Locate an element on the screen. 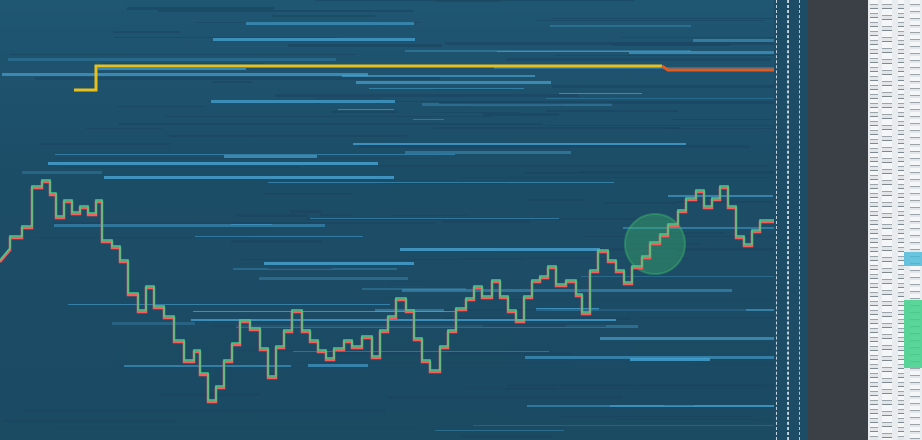  axis-volume-marker is located at coordinates (913, 334).